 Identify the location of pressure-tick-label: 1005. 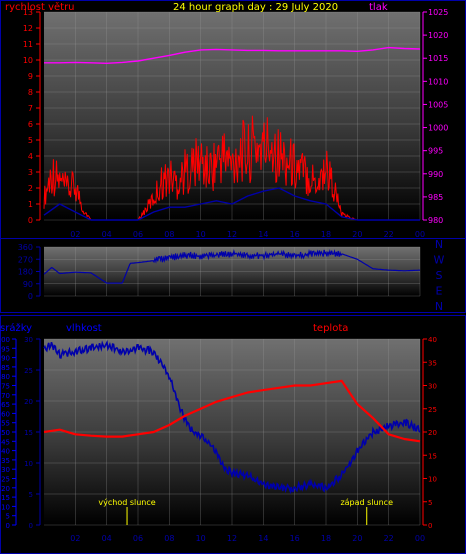
(438, 104).